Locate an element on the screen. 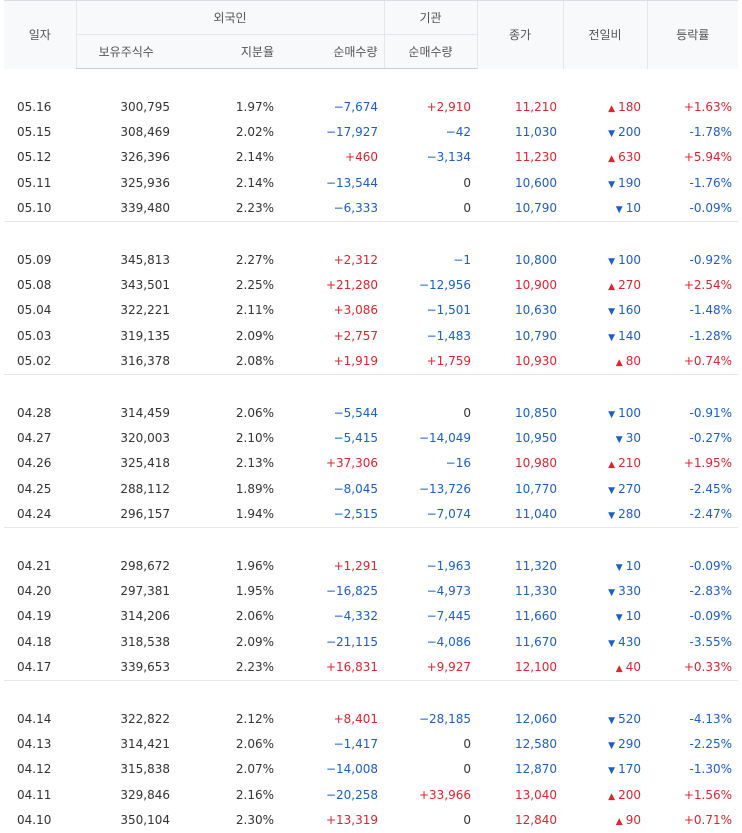 Image resolution: width=742 pixels, height=833 pixels. shares-held-cell: 315,838 is located at coordinates (145, 769).